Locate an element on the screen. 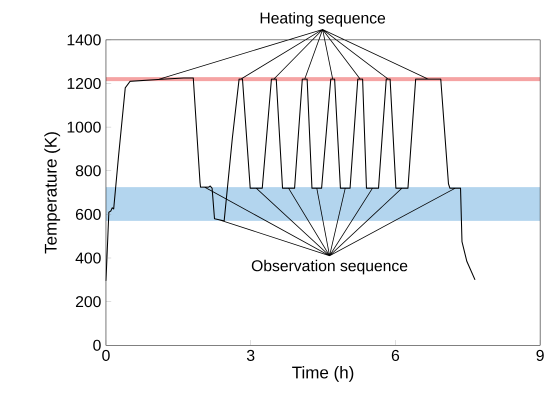 Image resolution: width=547 pixels, height=400 pixels. x-axis-title: Time (h) is located at coordinates (323, 374).